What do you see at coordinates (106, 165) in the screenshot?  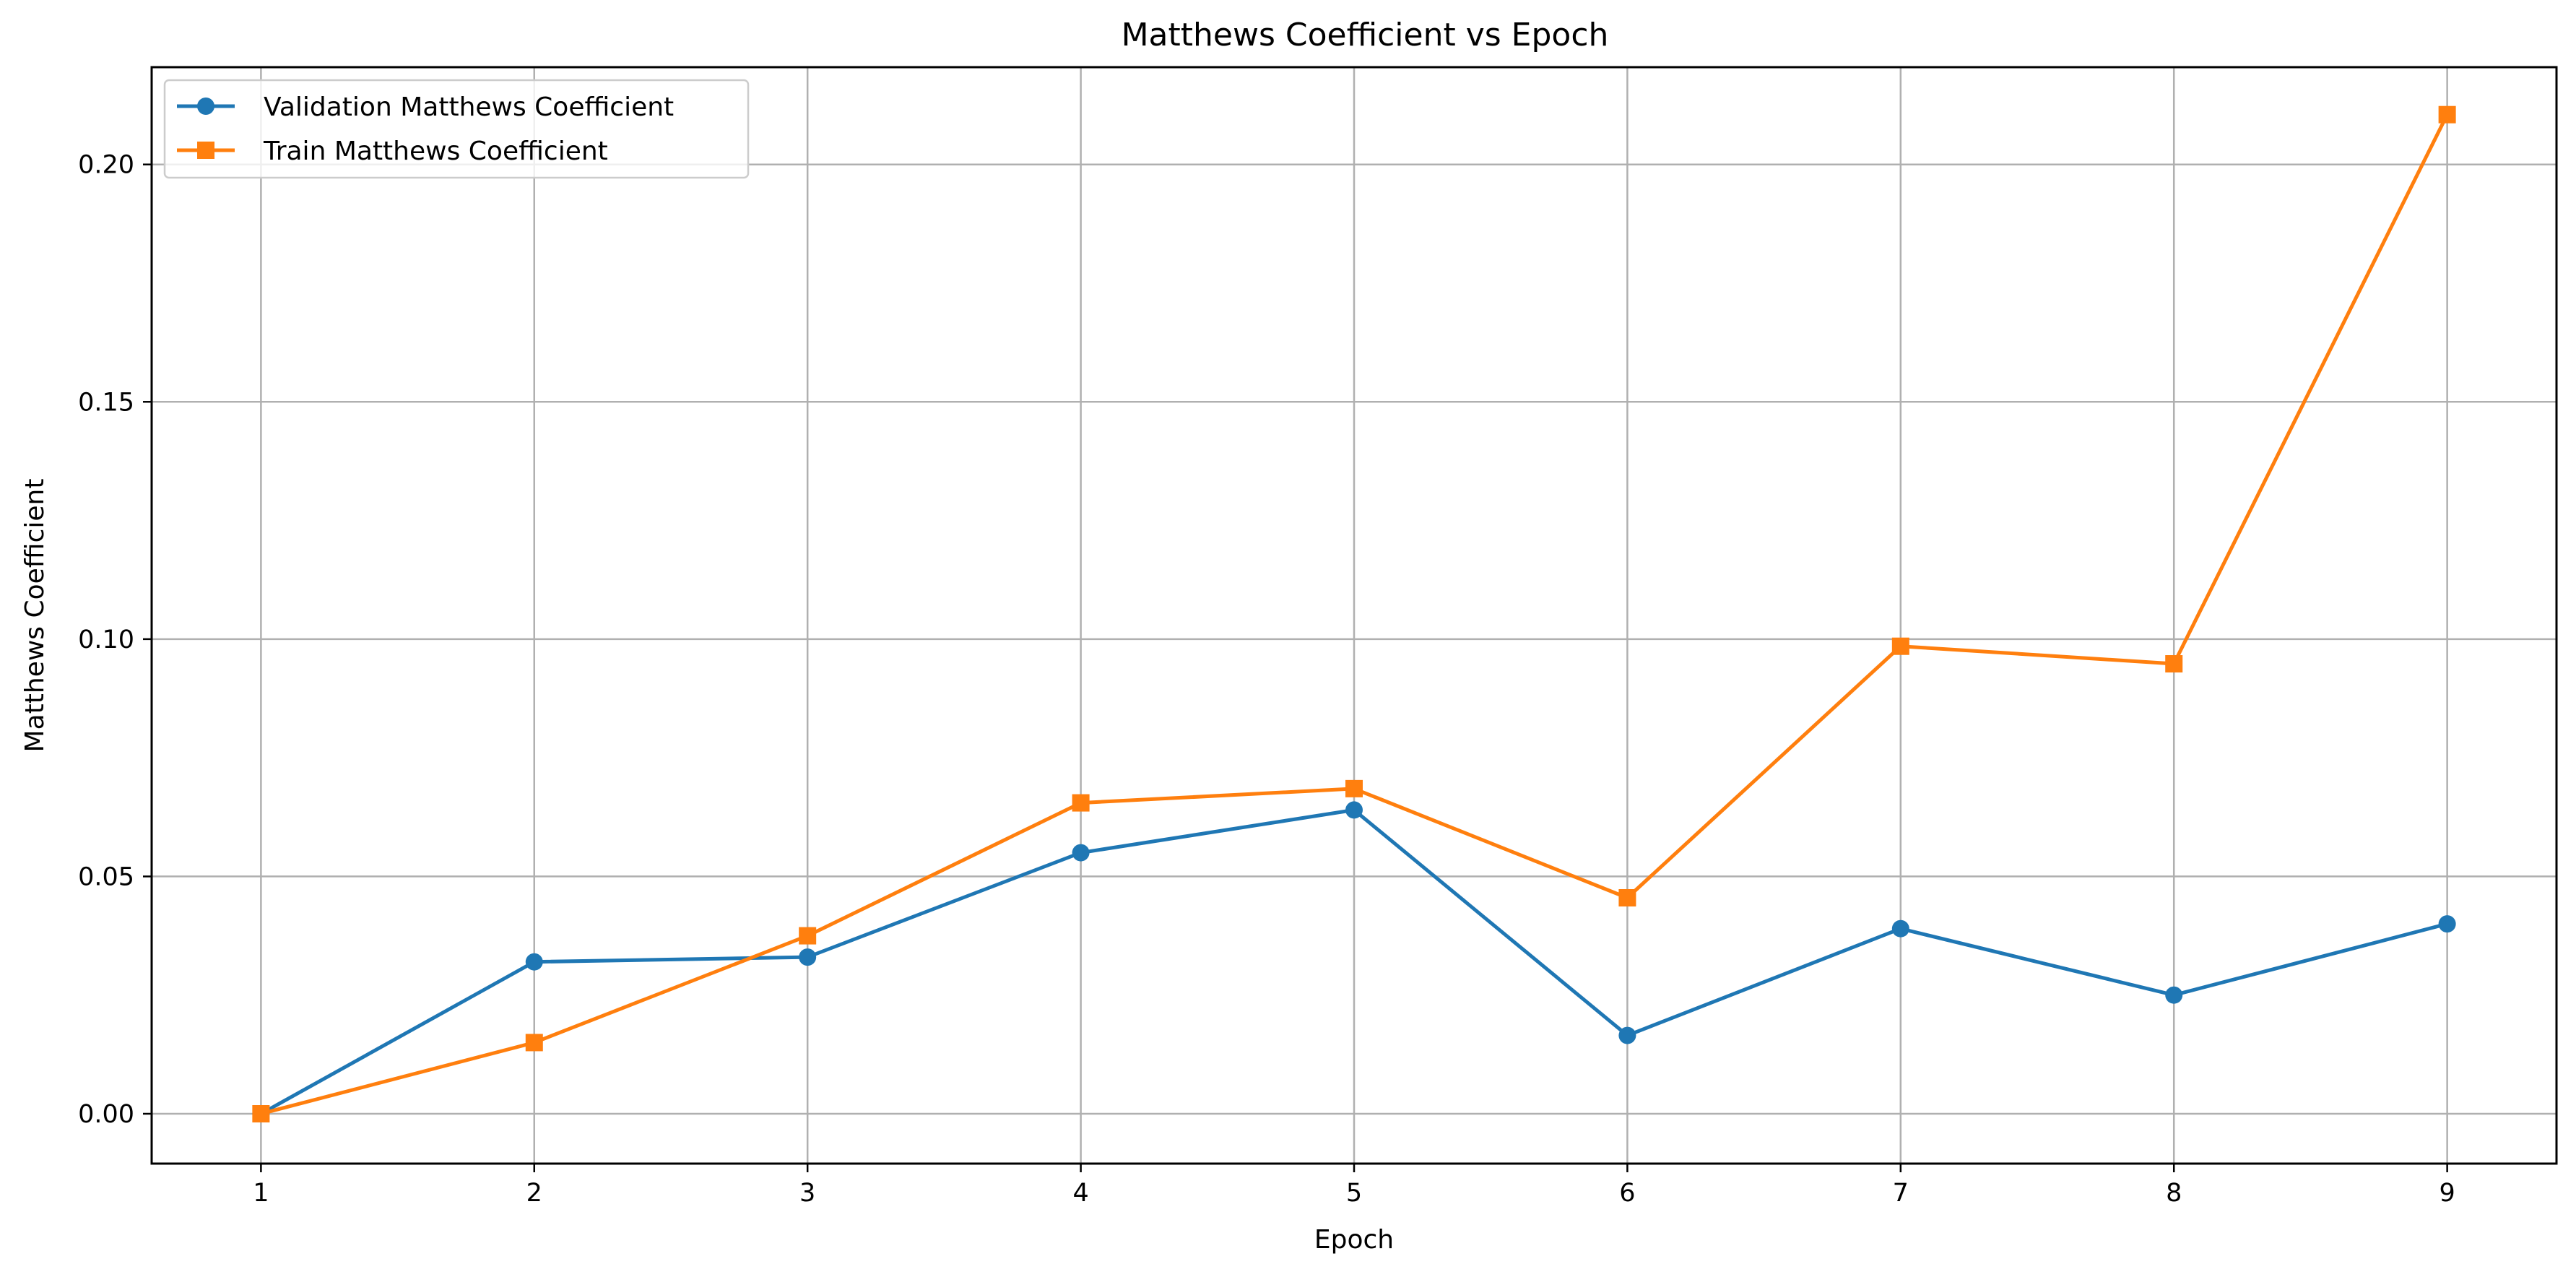 I see `y-tick-label: 0.20` at bounding box center [106, 165].